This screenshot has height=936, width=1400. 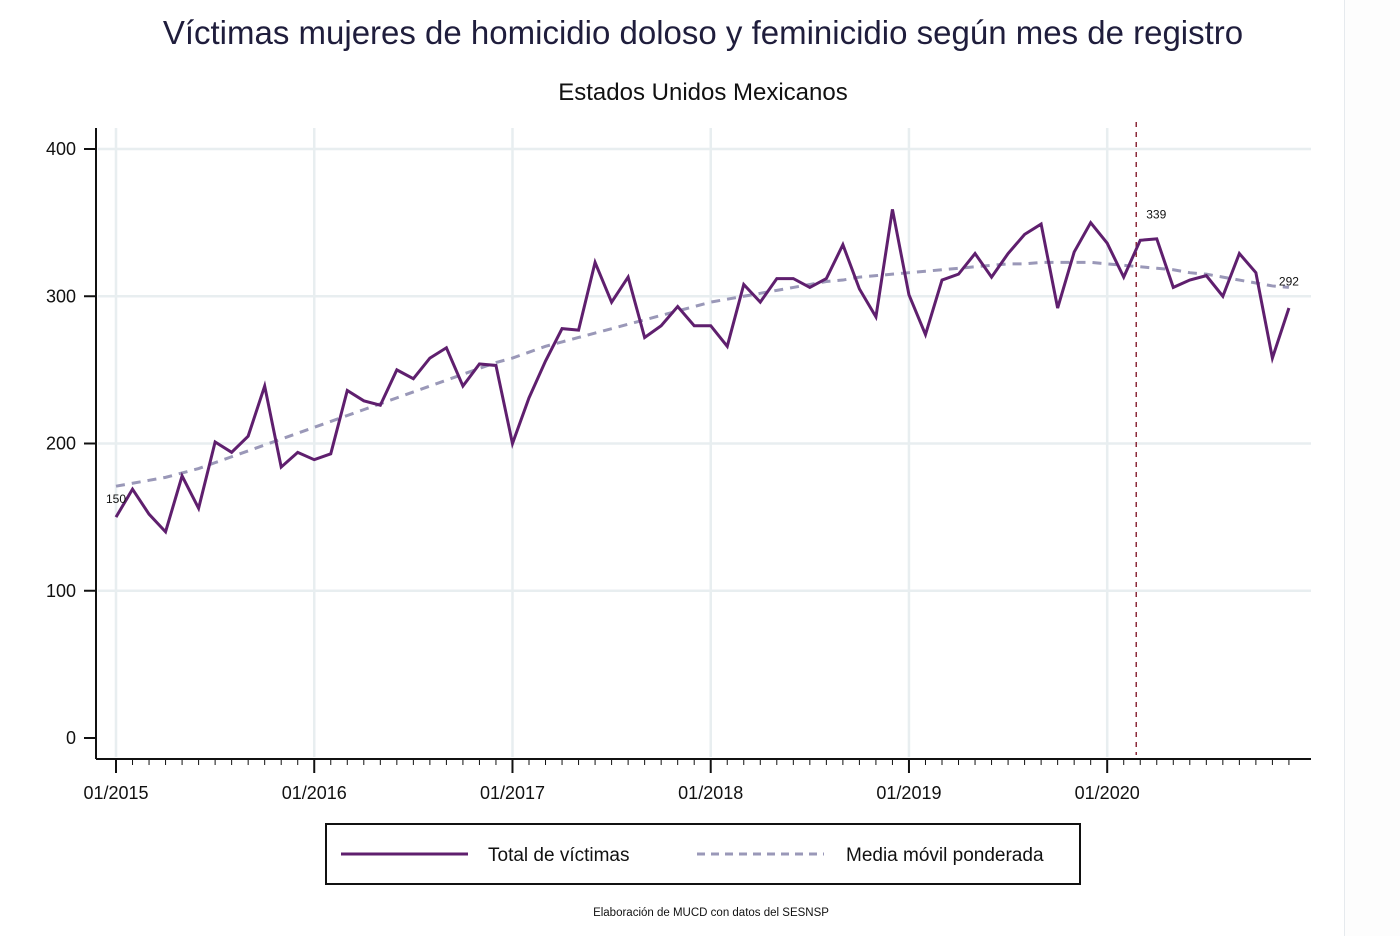 What do you see at coordinates (61, 296) in the screenshot?
I see `y-tick-label: 300` at bounding box center [61, 296].